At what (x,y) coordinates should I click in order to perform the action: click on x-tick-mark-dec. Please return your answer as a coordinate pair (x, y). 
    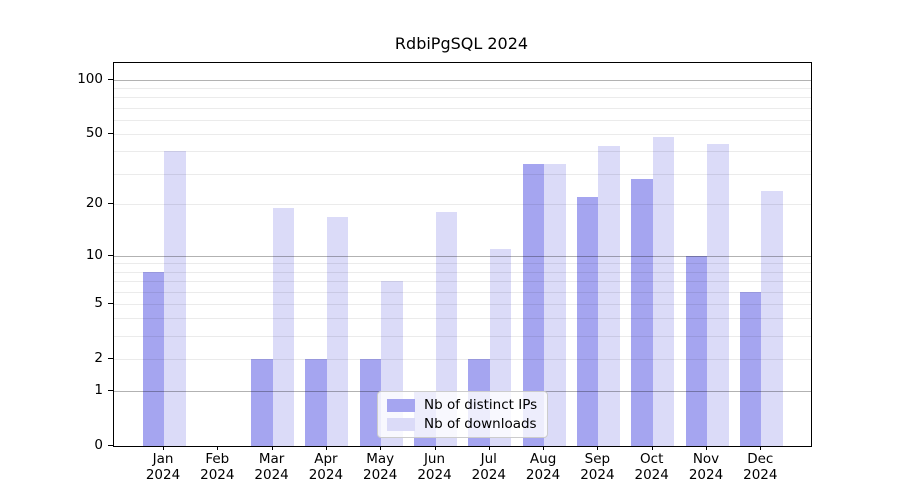
    Looking at the image, I should click on (761, 448).